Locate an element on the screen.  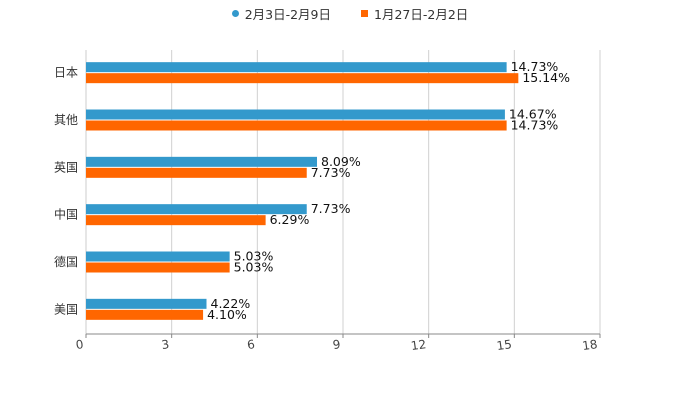
data-label-series-1: 7.73% is located at coordinates (331, 208).